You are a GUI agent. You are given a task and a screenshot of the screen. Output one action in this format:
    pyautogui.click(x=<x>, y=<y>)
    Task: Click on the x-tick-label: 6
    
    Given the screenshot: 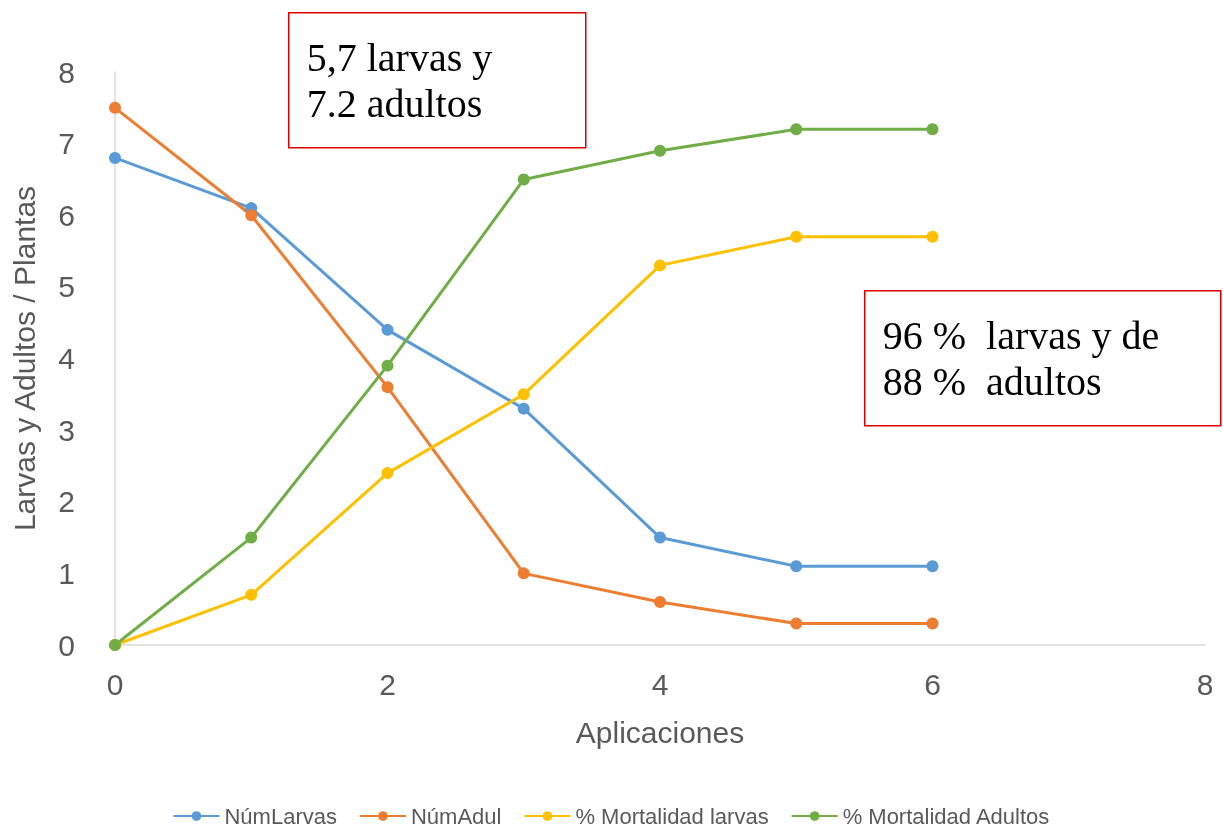 What is the action you would take?
    pyautogui.click(x=932, y=684)
    